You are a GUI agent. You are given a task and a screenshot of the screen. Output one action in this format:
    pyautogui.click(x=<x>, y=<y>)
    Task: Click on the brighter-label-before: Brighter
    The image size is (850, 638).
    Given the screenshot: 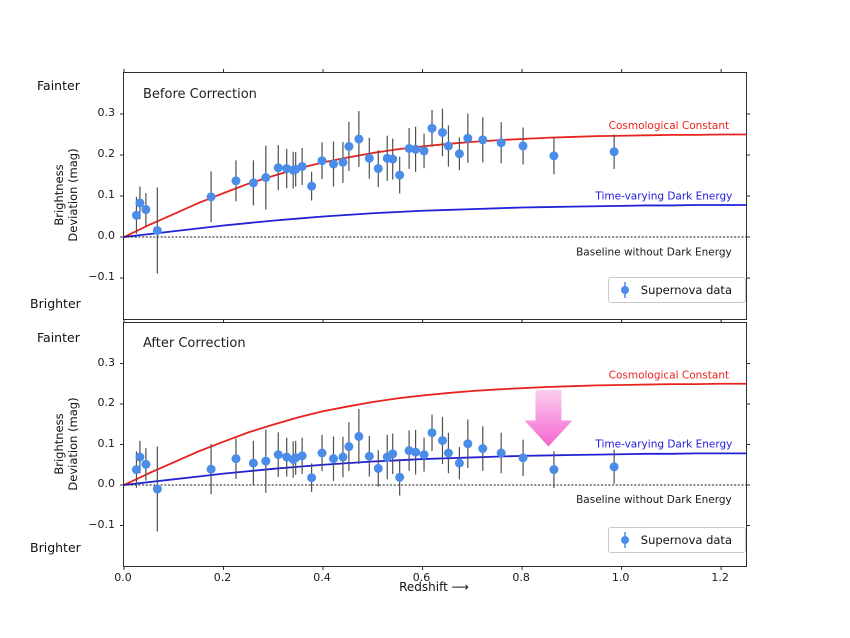 What is the action you would take?
    pyautogui.click(x=55, y=303)
    